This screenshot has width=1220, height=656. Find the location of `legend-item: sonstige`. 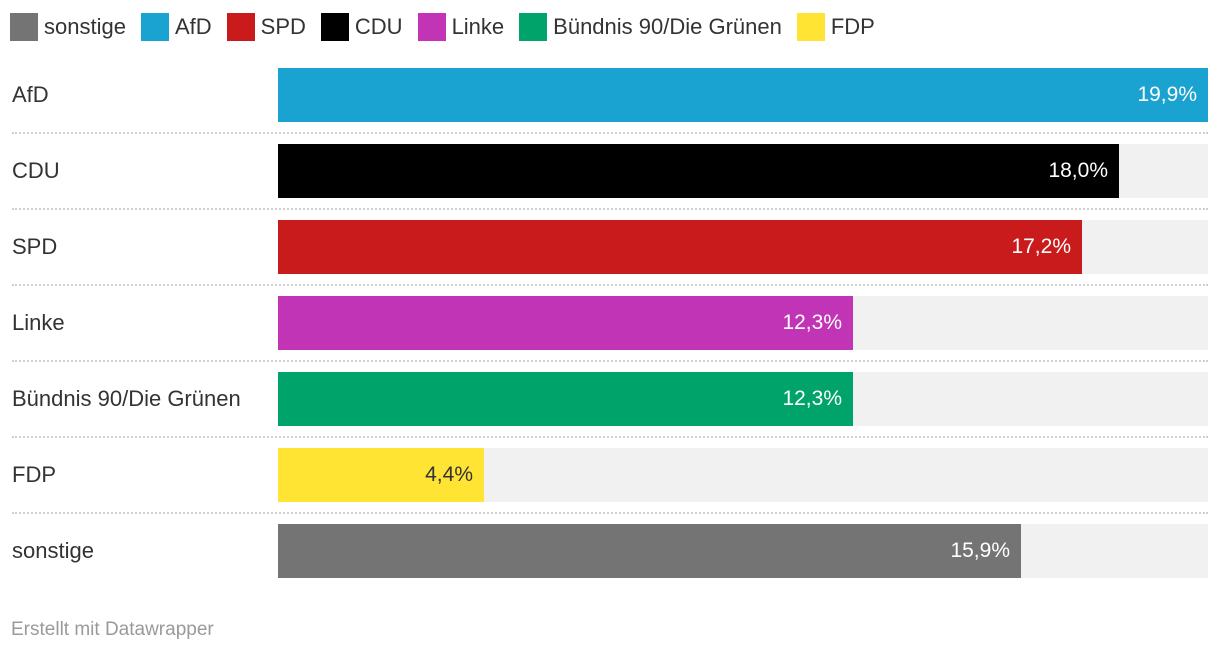

legend-item: sonstige is located at coordinates (68, 27).